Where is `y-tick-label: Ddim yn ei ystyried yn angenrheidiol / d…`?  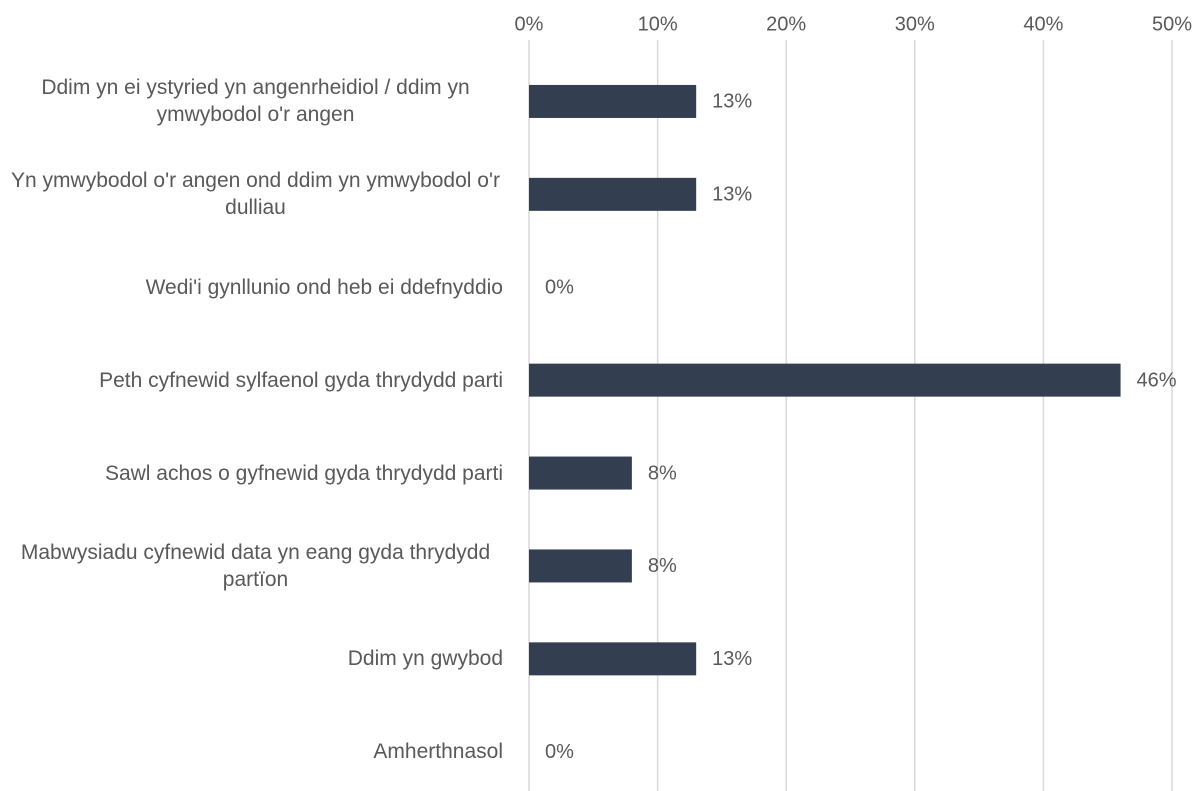 y-tick-label: Ddim yn ei ystyried yn angenrheidiol / d… is located at coordinates (255, 101).